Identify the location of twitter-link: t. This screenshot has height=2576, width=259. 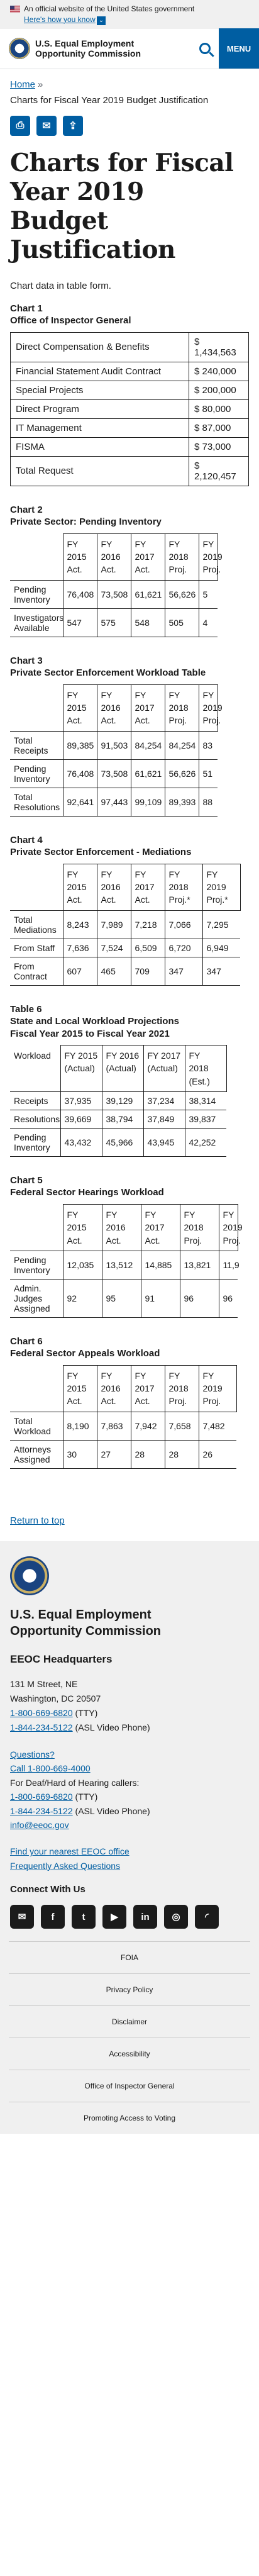
(84, 1917).